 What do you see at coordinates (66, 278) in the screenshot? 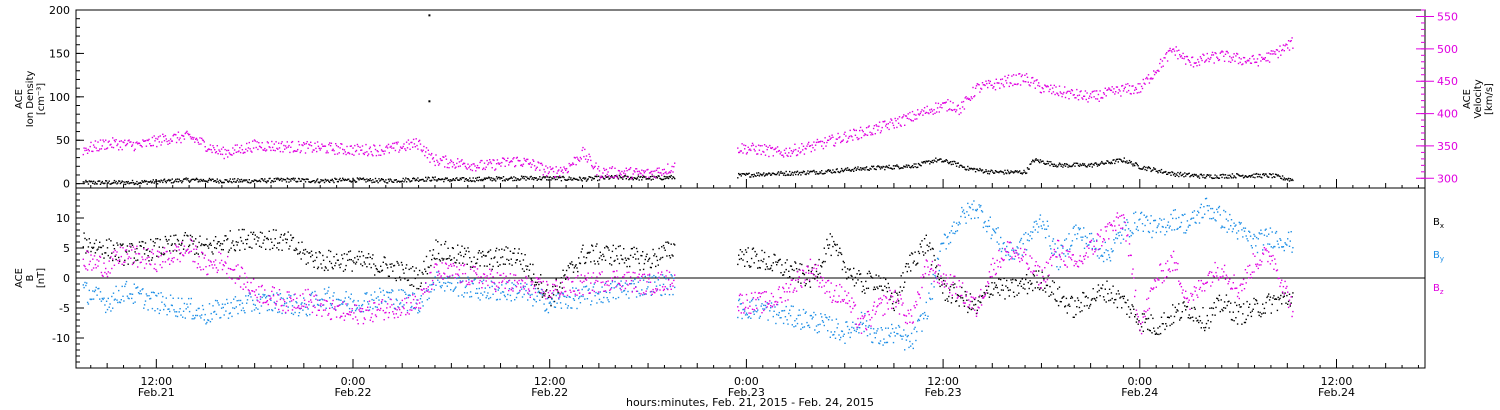
I see `b-tick-label: 0` at bounding box center [66, 278].